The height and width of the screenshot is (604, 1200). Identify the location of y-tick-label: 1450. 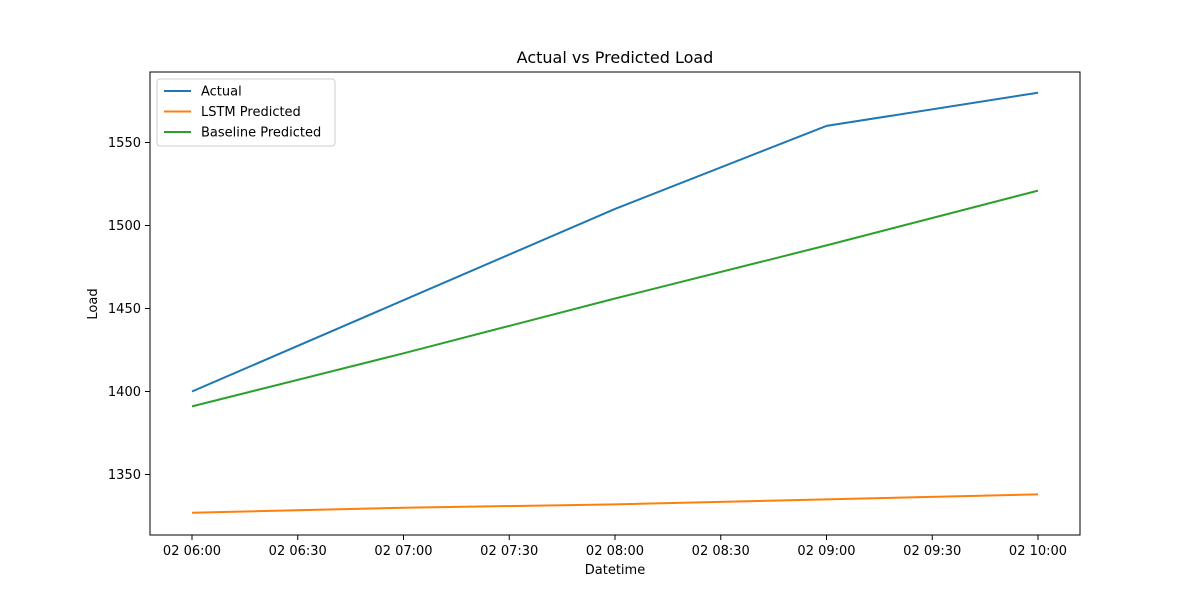
(124, 309).